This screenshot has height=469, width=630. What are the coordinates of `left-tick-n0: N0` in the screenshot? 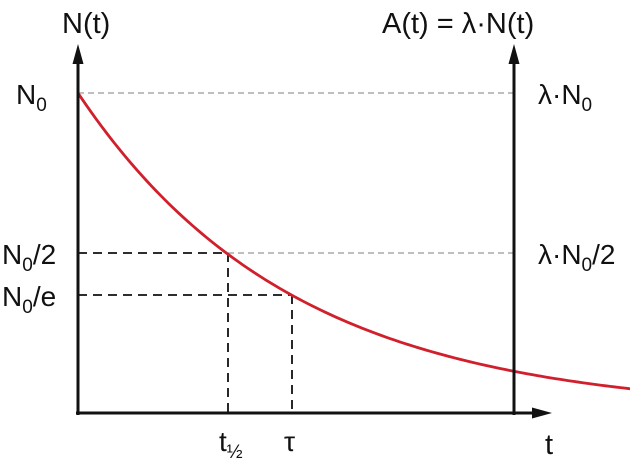 It's located at (31, 97).